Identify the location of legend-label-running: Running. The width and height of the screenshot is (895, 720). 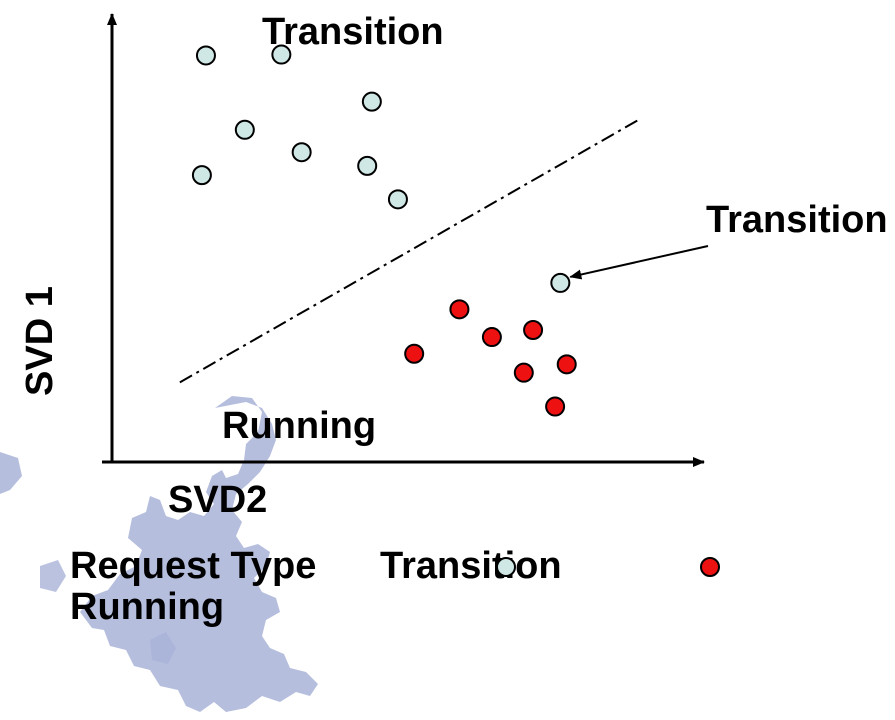
(147, 607).